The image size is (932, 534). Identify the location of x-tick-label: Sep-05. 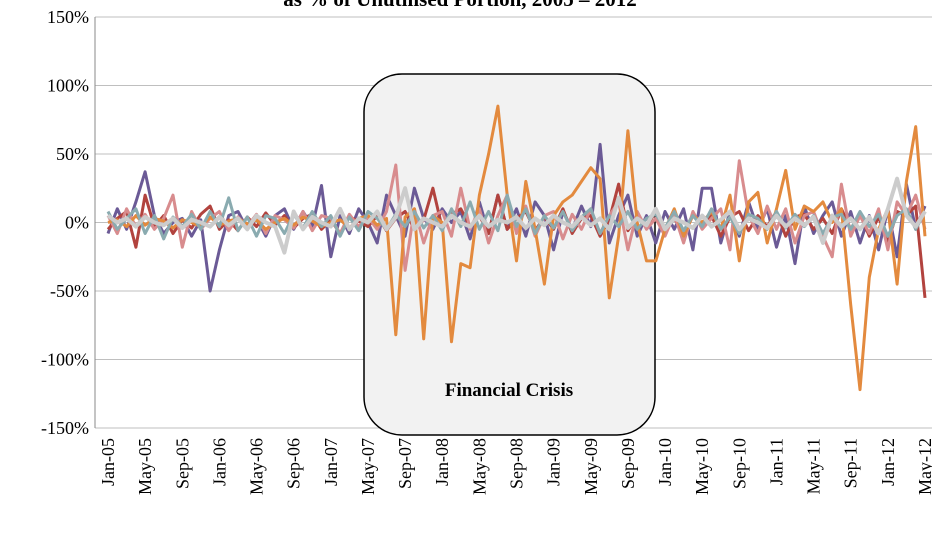
(182, 463).